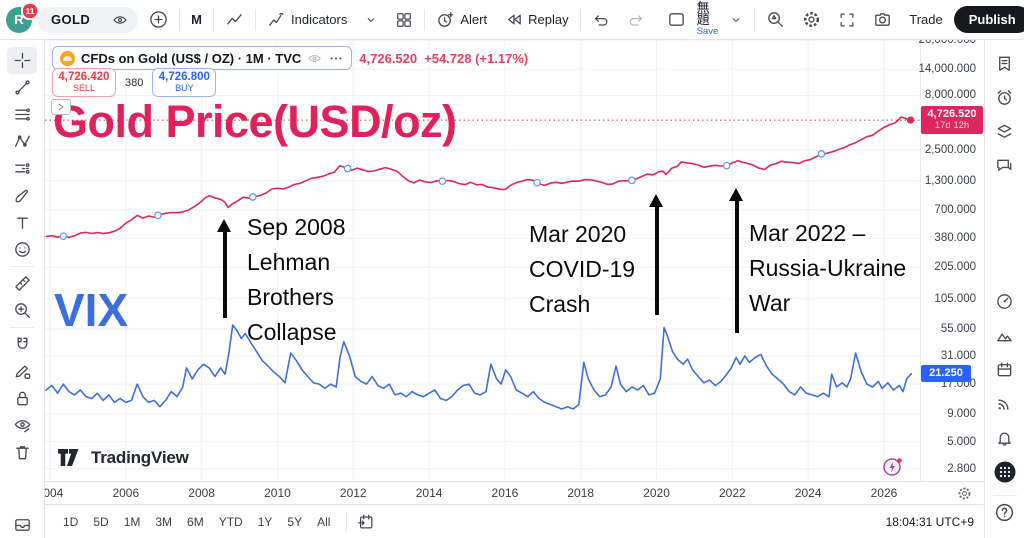 The height and width of the screenshot is (538, 1024). Describe the element at coordinates (22, 249) in the screenshot. I see `emoji-tool` at that location.